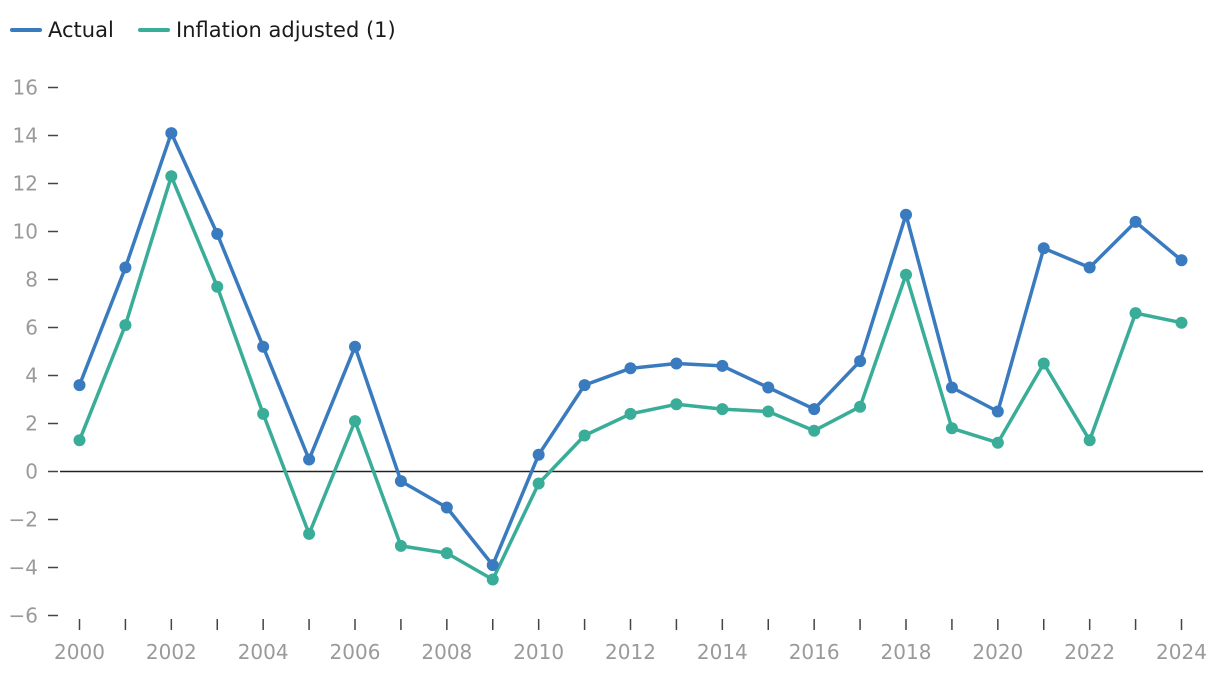 The width and height of the screenshot is (1220, 682). What do you see at coordinates (1089, 652) in the screenshot?
I see `x-tick-label: 2022` at bounding box center [1089, 652].